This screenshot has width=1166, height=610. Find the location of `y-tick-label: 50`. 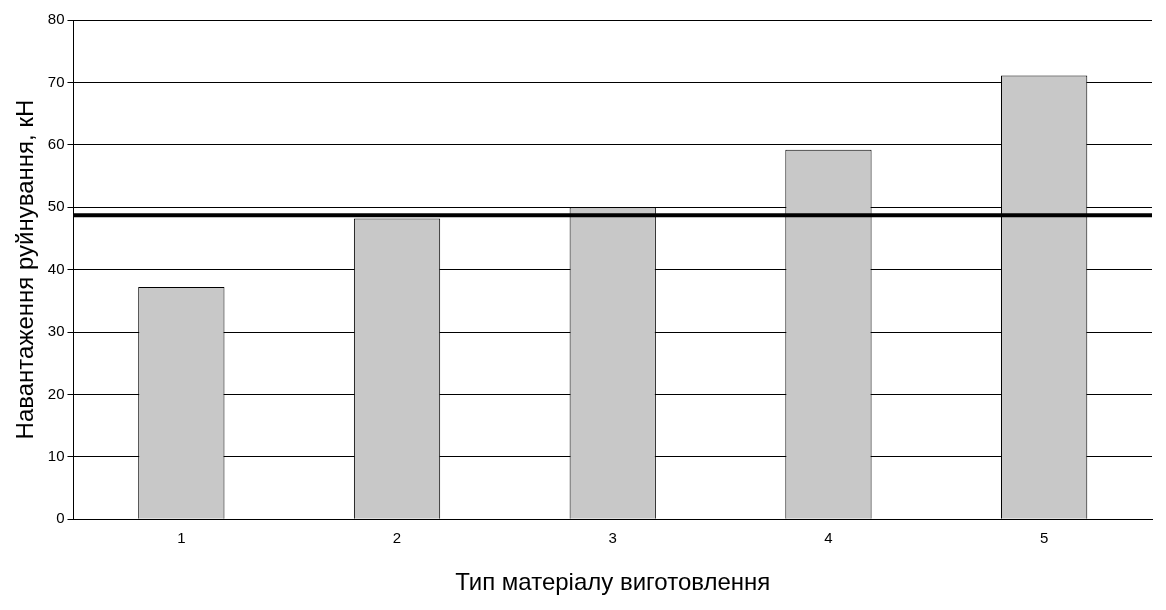

y-tick-label: 50 is located at coordinates (56, 206).